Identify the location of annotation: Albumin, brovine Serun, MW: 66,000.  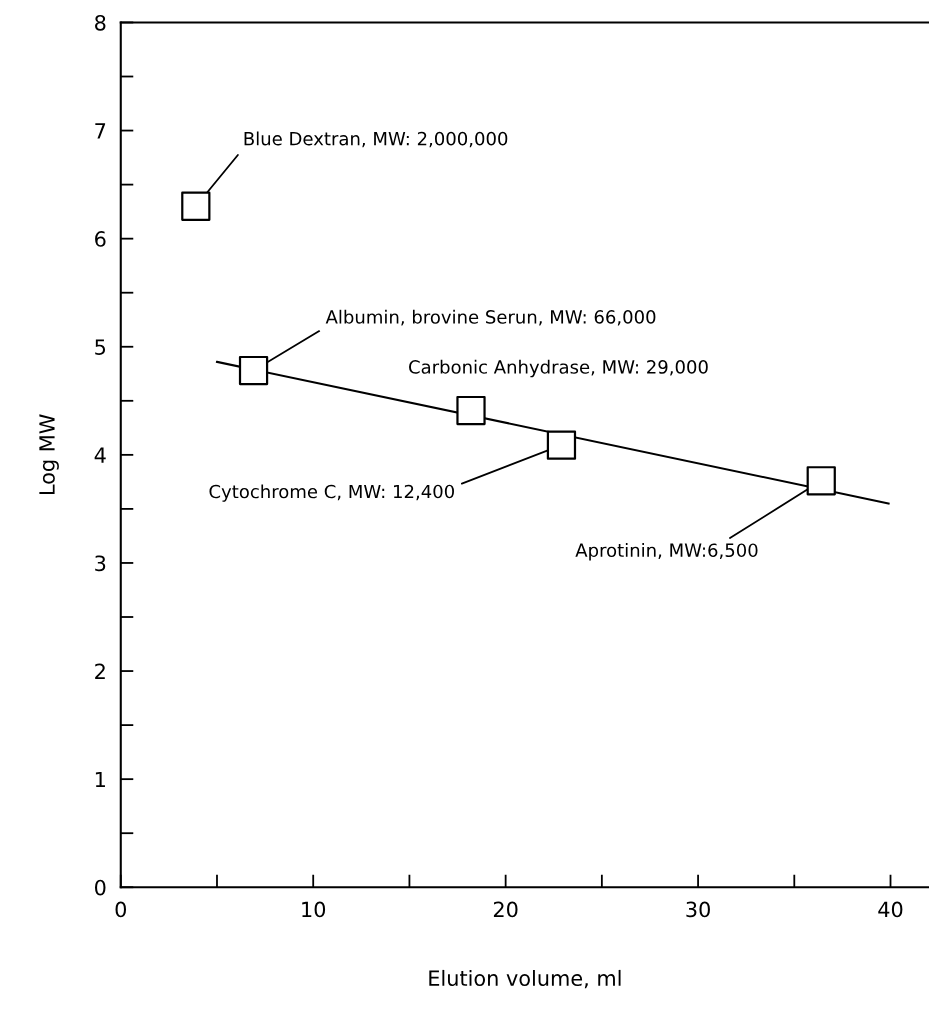
(490, 317).